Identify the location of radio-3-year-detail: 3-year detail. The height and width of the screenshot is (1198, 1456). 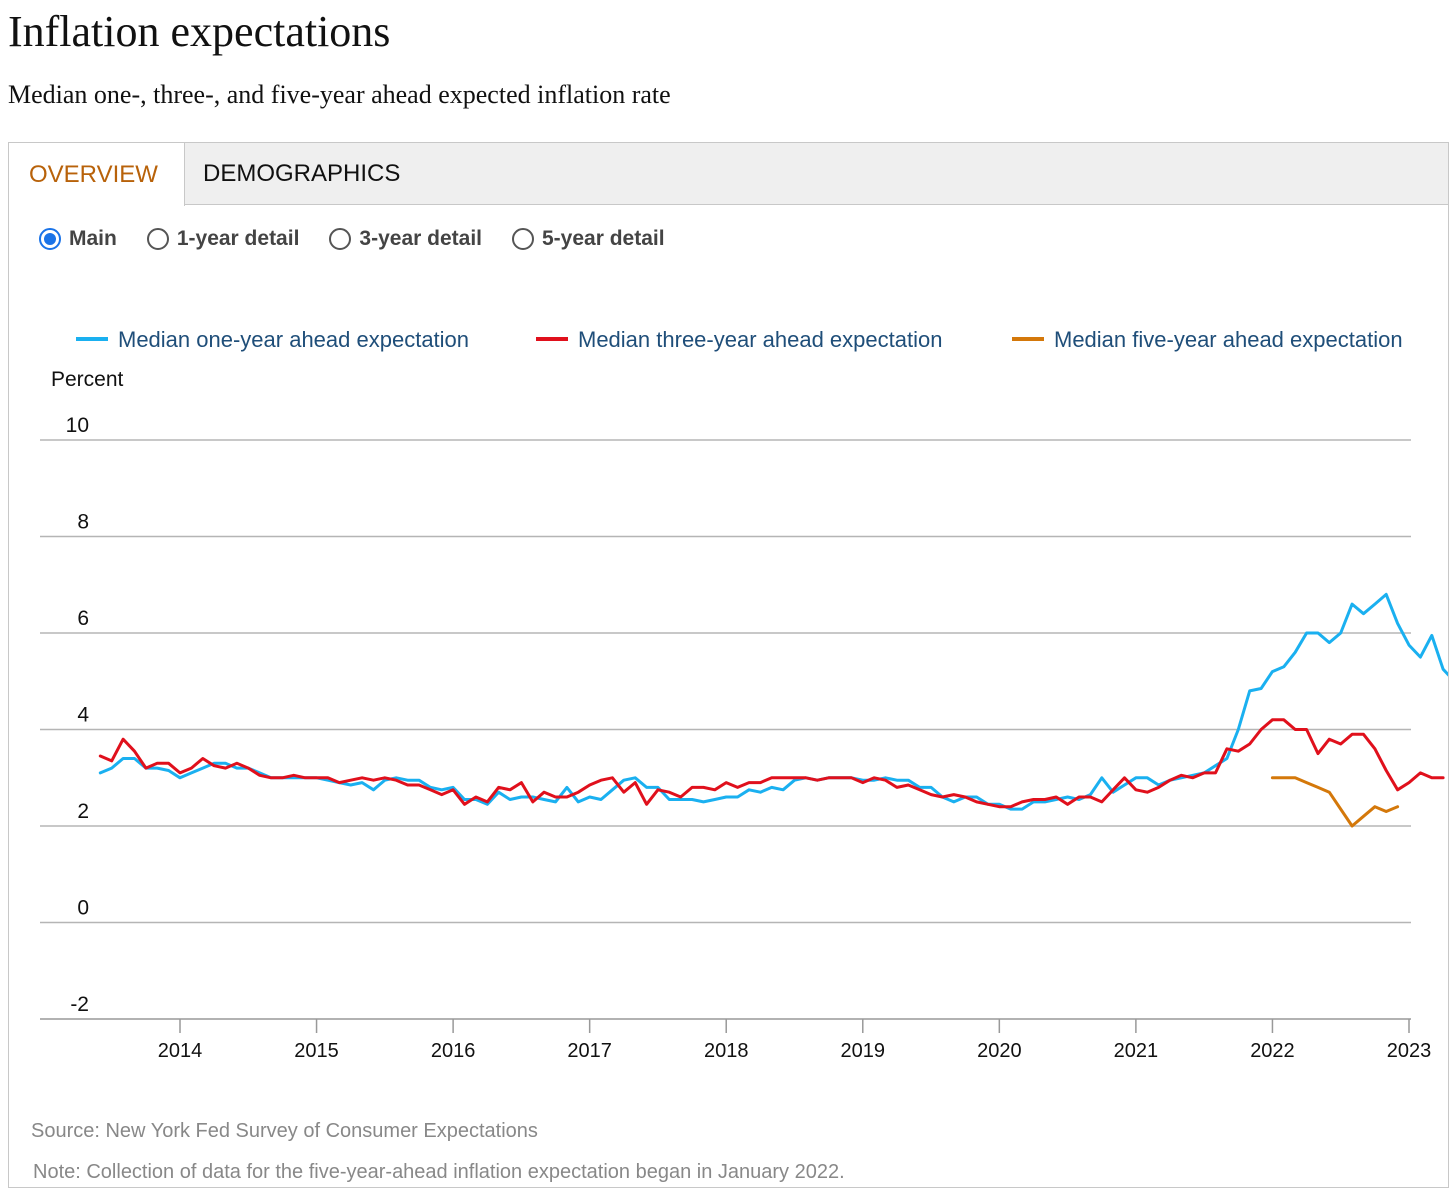
(405, 239).